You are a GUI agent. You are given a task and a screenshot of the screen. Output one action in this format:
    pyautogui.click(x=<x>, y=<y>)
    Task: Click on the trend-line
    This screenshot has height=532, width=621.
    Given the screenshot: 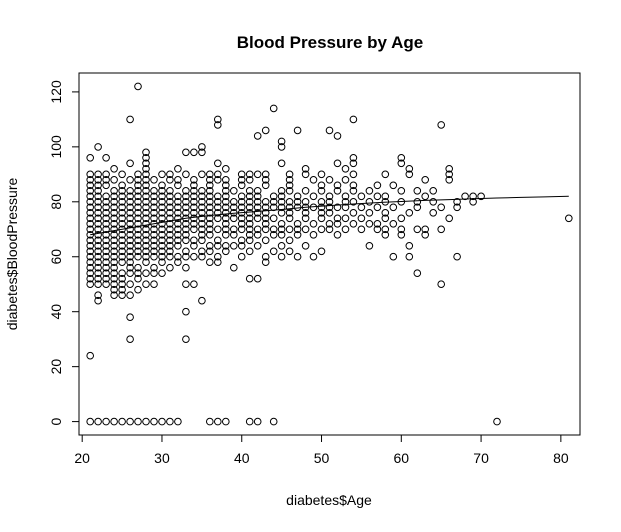 What is the action you would take?
    pyautogui.click(x=329, y=215)
    